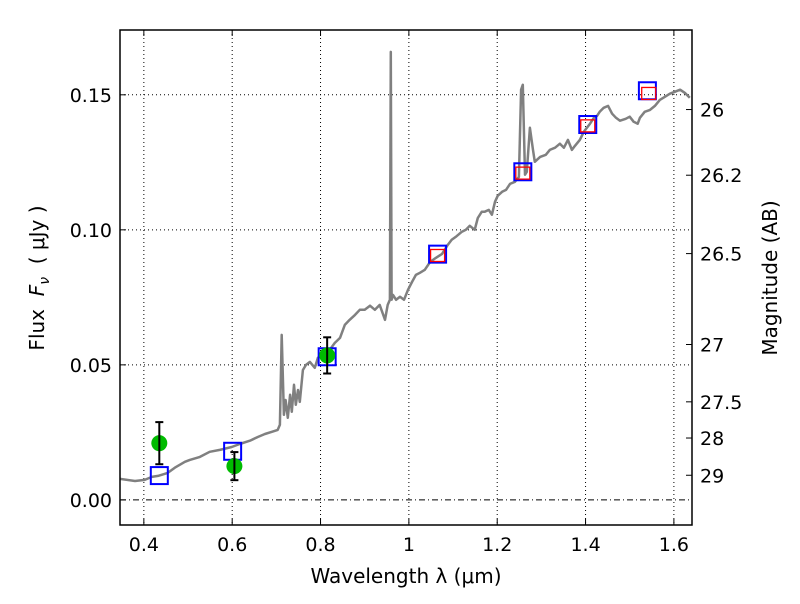  I want to click on x-tick-label: 1.4, so click(585, 545).